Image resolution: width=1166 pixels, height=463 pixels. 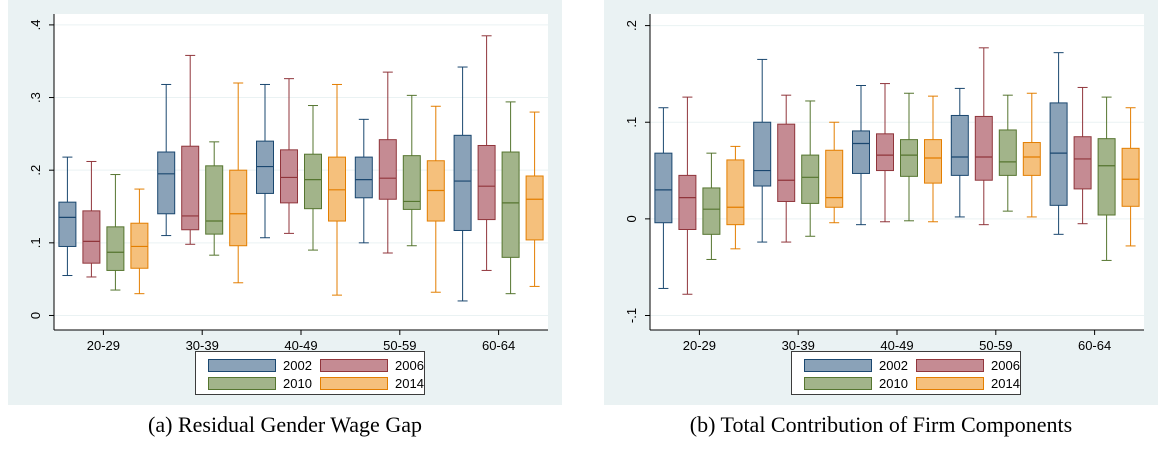 I want to click on chart-a-title: (a) Residual Gender Wage Gap, so click(x=285, y=424).